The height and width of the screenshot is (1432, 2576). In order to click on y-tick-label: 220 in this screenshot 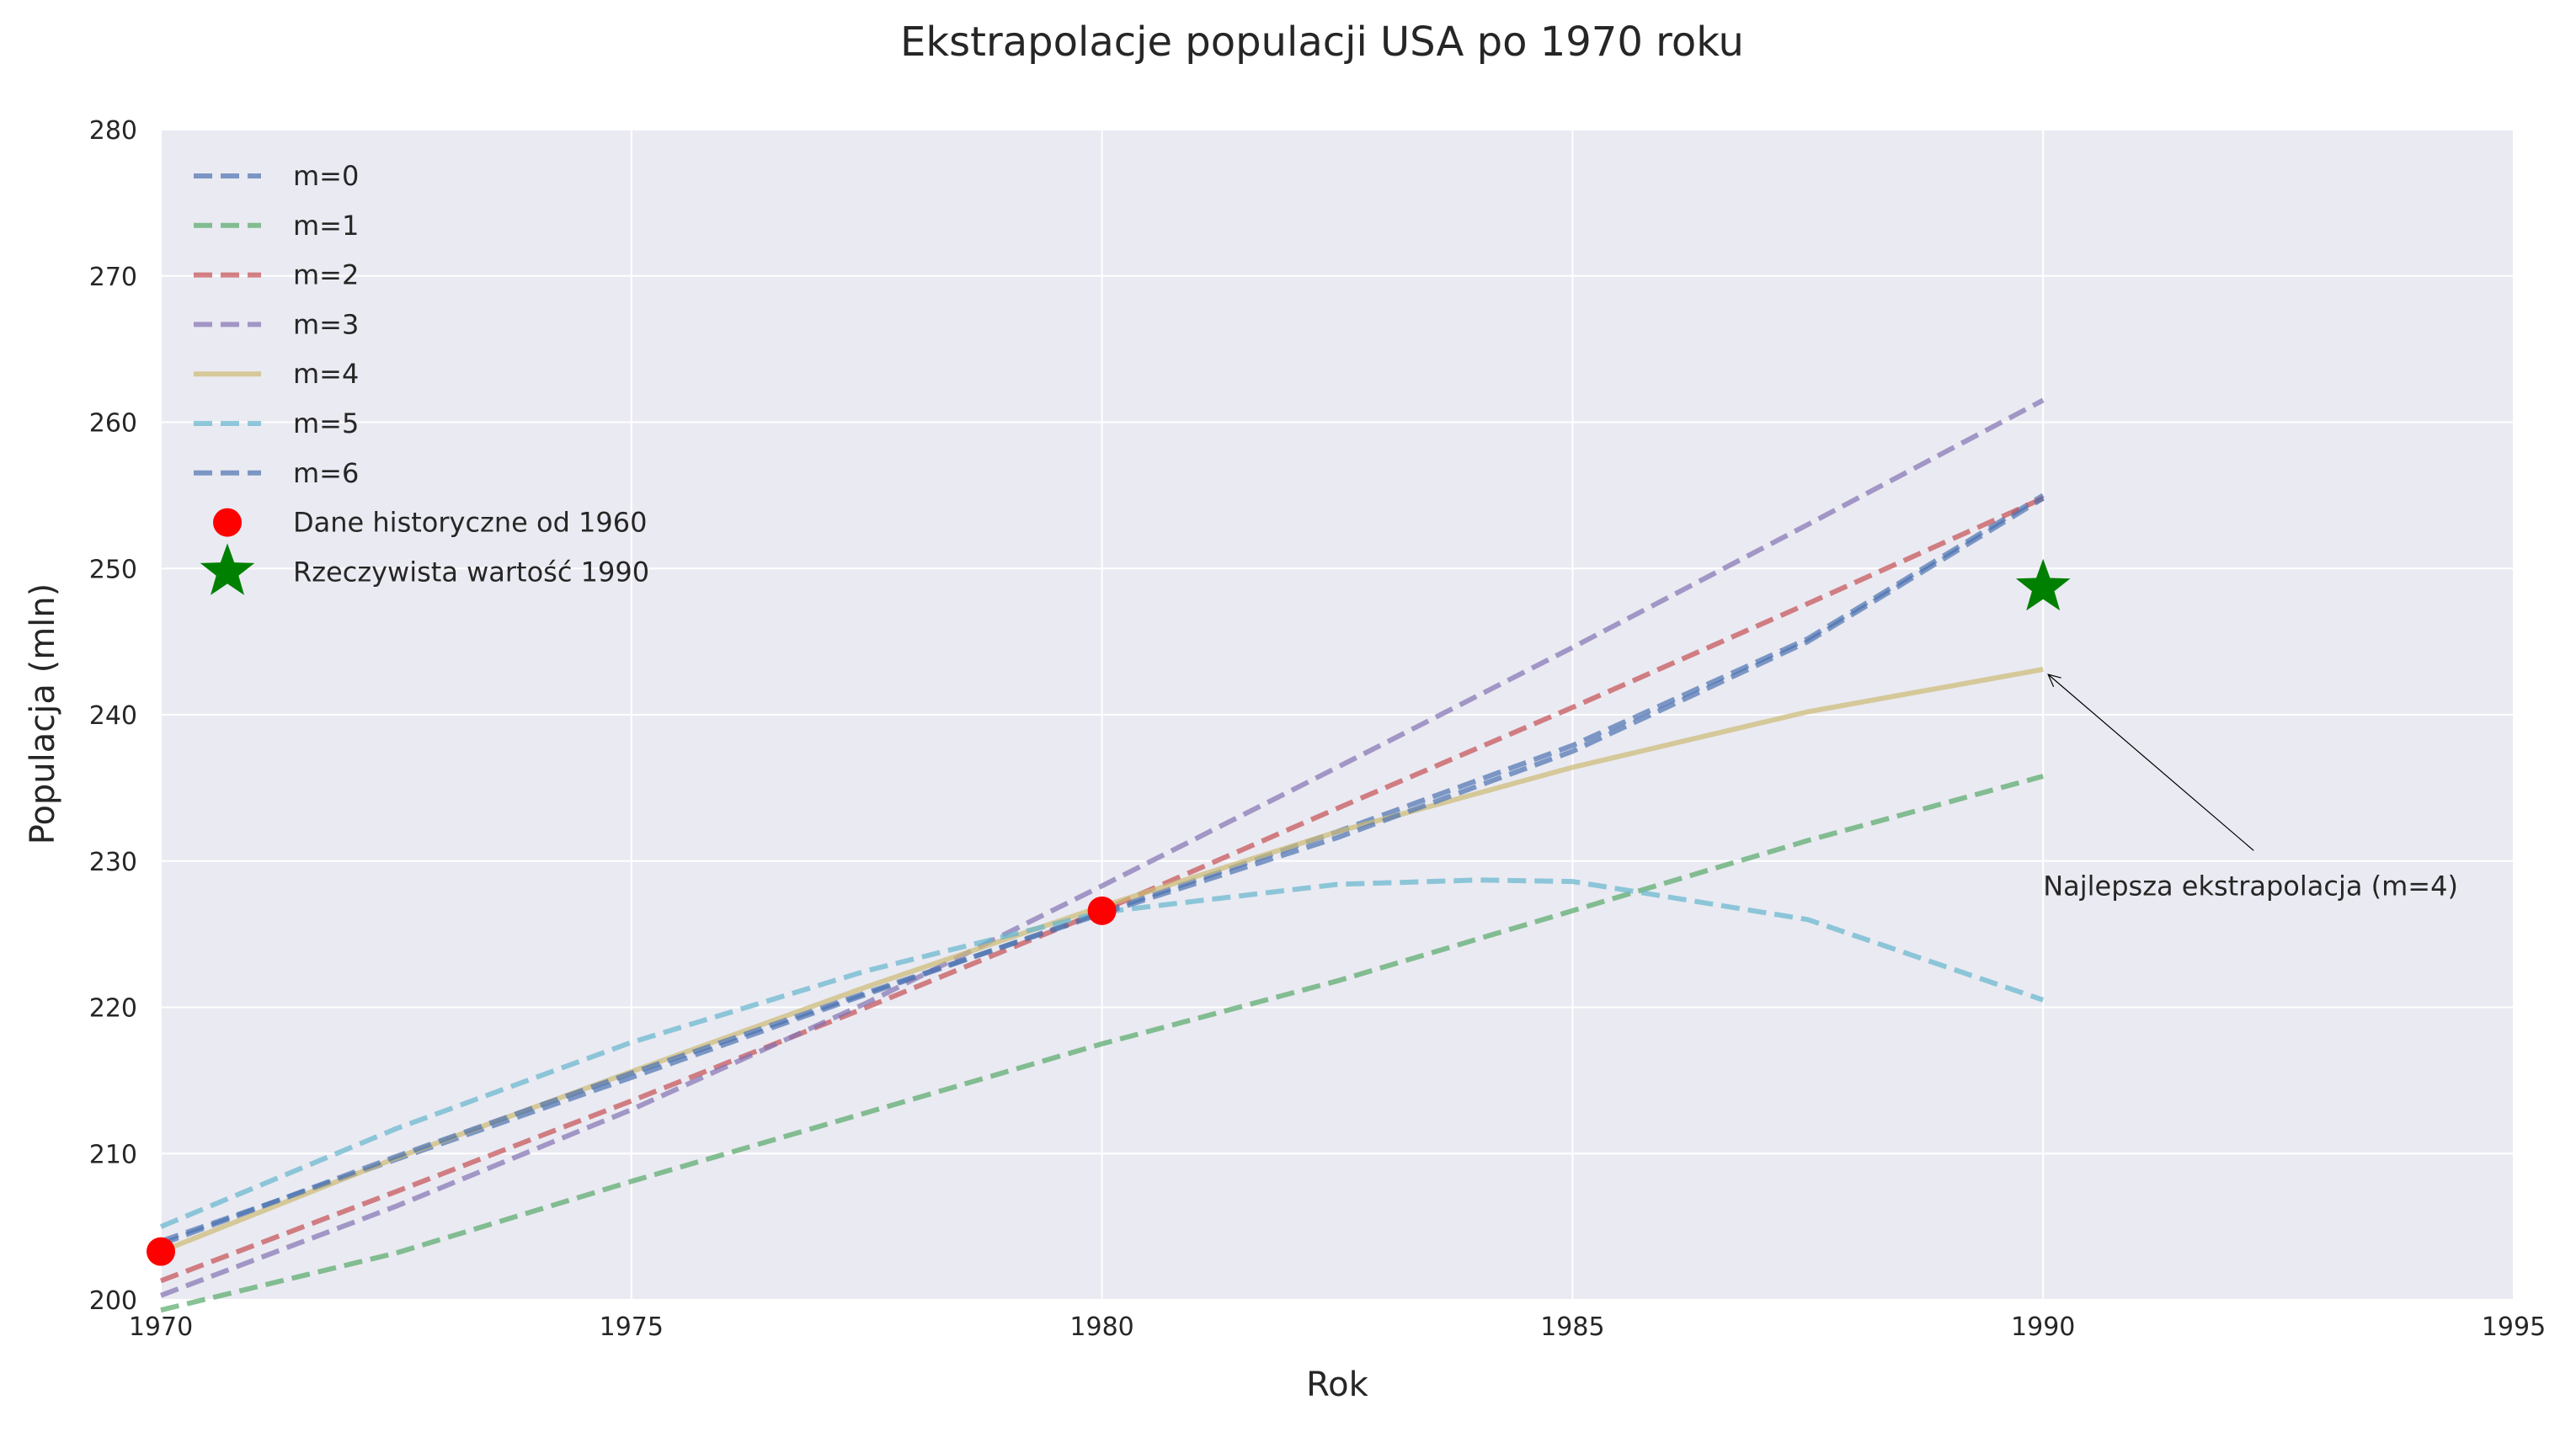, I will do `click(113, 1009)`.